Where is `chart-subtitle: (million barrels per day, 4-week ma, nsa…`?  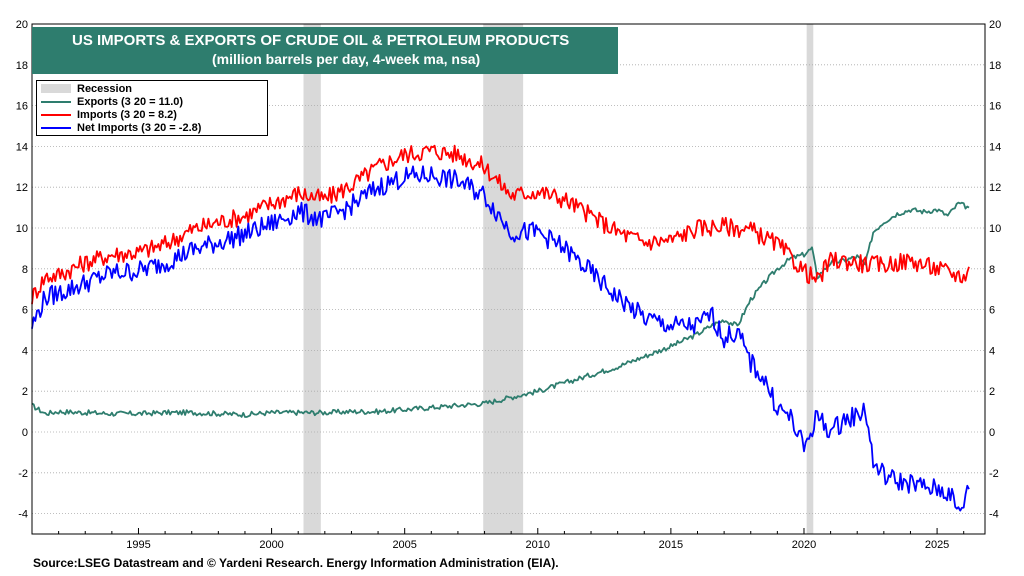 chart-subtitle: (million barrels per day, 4-week ma, nsa… is located at coordinates (346, 59).